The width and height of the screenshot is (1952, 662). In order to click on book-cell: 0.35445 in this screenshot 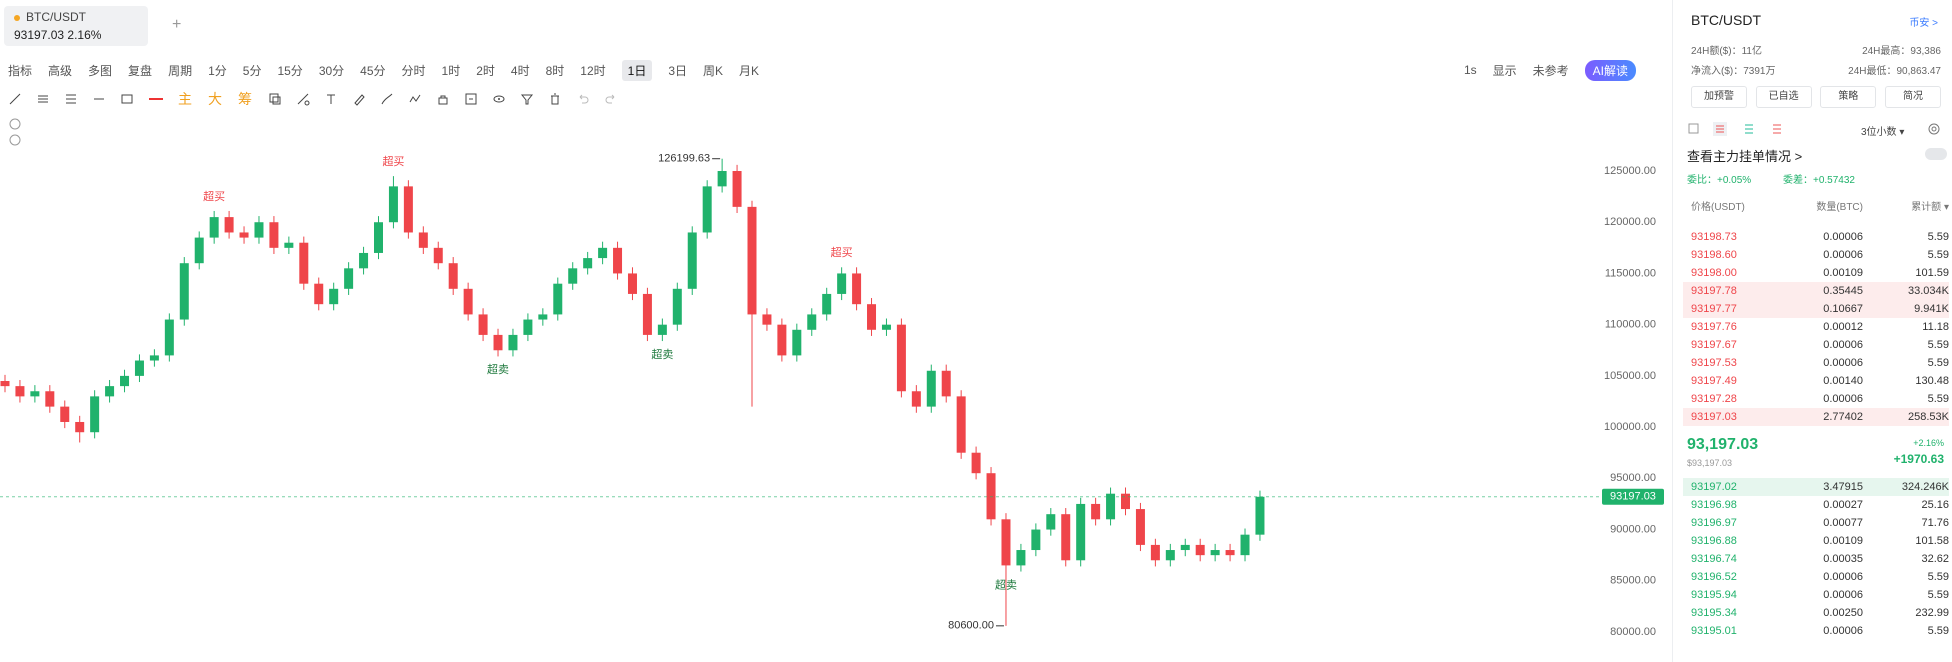, I will do `click(1843, 291)`.